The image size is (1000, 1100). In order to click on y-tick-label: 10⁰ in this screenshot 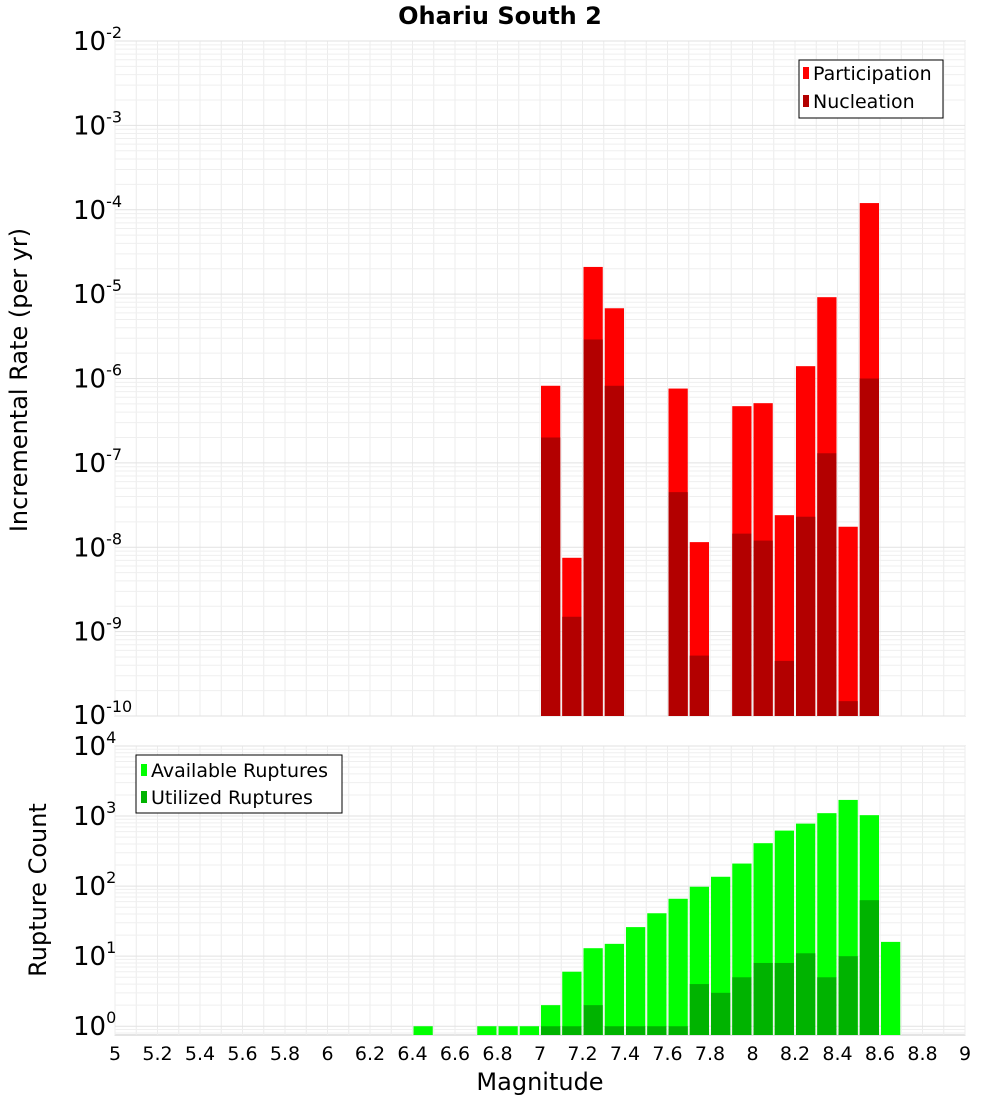, I will do `click(94, 1025)`.